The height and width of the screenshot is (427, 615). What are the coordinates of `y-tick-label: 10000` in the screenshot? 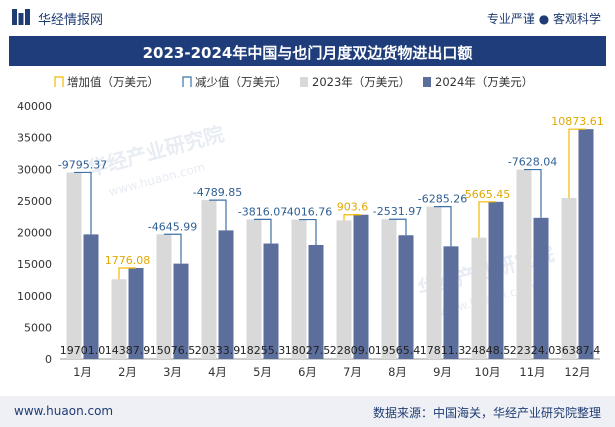 It's located at (34, 296).